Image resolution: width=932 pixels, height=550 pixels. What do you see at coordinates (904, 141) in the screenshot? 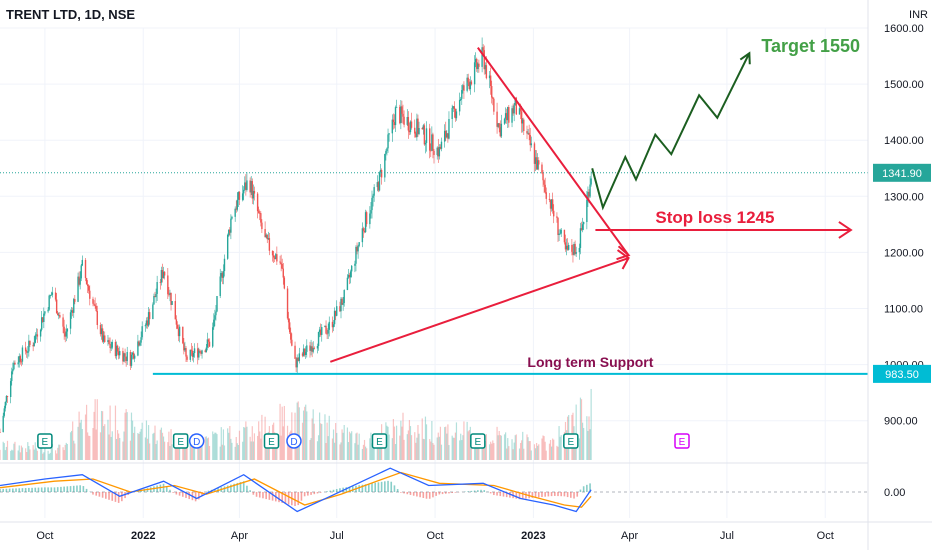
I see `price-tick-label: 1400.00` at bounding box center [904, 141].